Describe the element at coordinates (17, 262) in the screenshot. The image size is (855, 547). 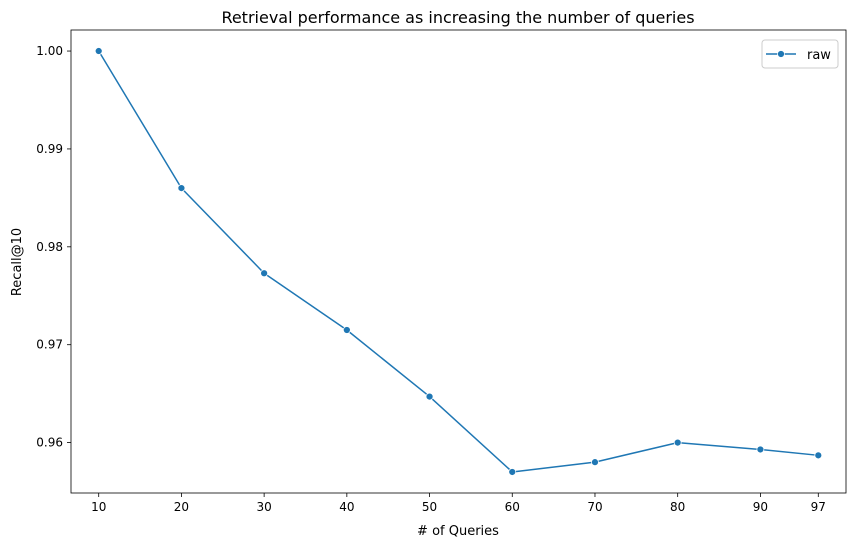
I see `y-axis-label: Recall@10` at that location.